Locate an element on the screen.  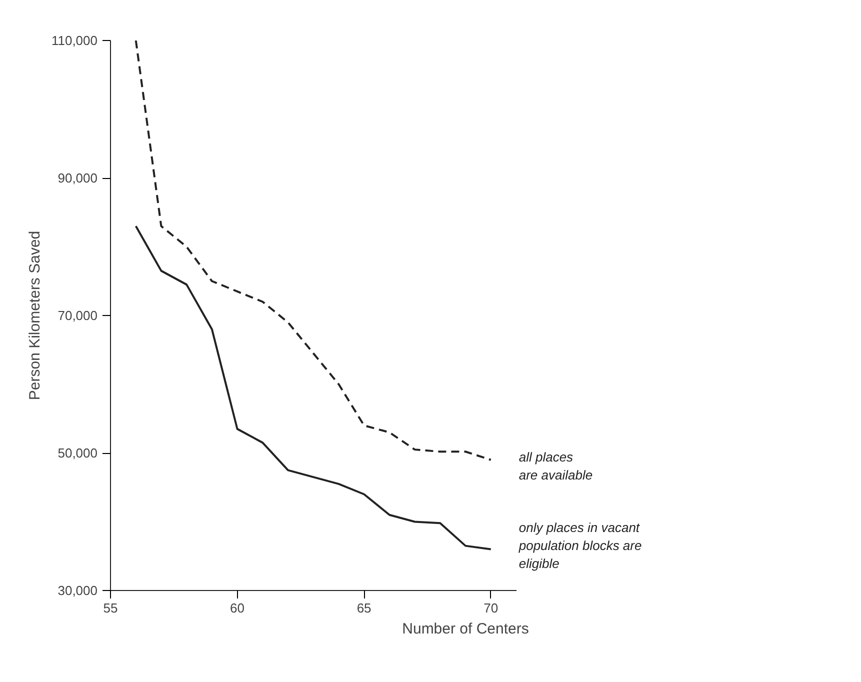
text: all places are available is located at coordinates (555, 465).